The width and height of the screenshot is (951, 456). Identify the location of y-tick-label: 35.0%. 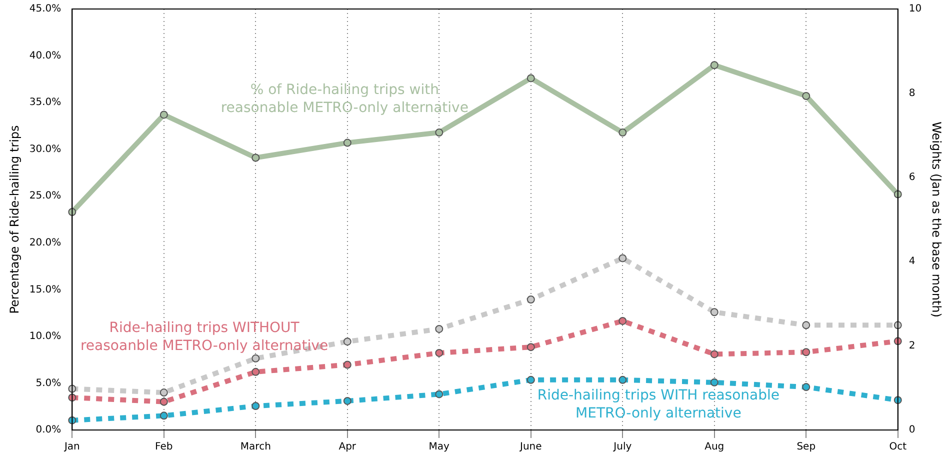
(45, 102).